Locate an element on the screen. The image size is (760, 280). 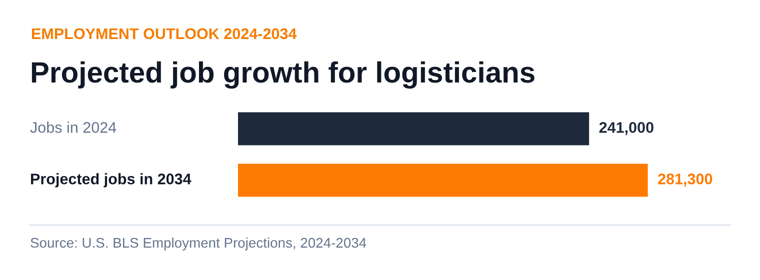
chart-title: Projected job growth for logisticians is located at coordinates (283, 75).